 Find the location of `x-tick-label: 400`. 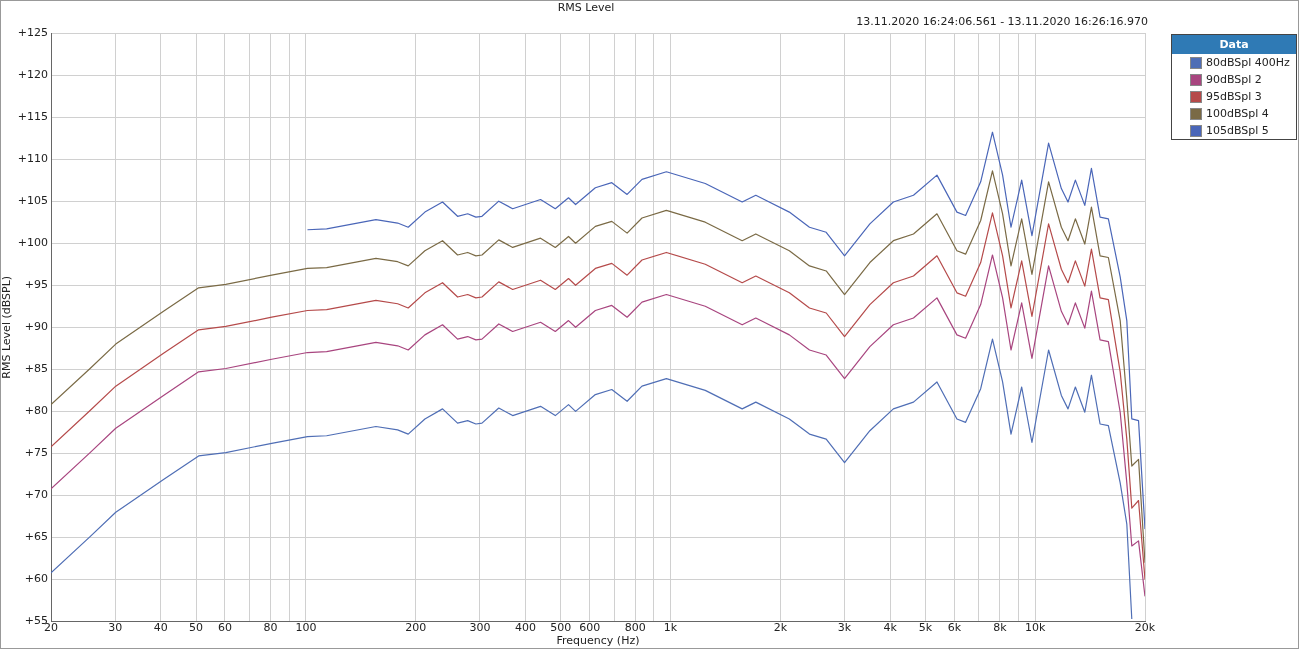

x-tick-label: 400 is located at coordinates (525, 628).